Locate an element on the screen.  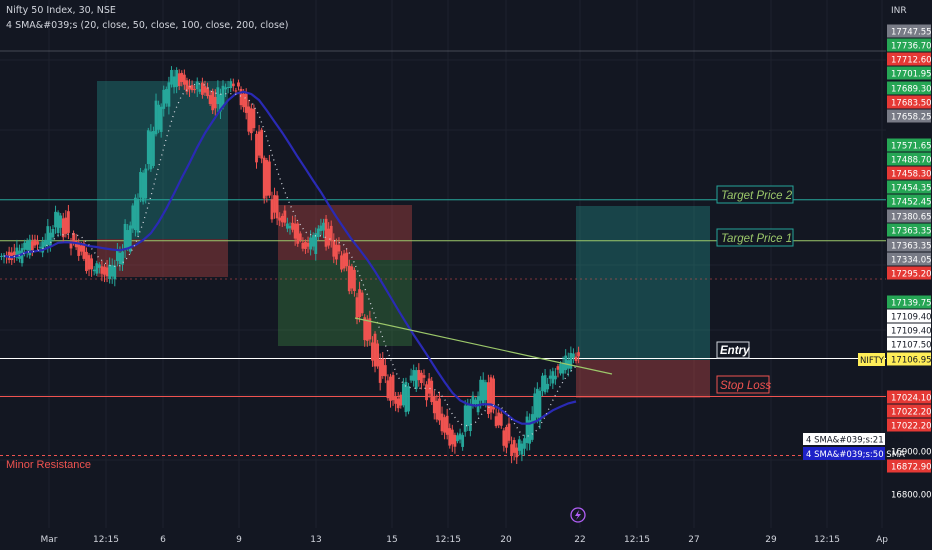
stop-loss-text: Stop Loss is located at coordinates (745, 386).